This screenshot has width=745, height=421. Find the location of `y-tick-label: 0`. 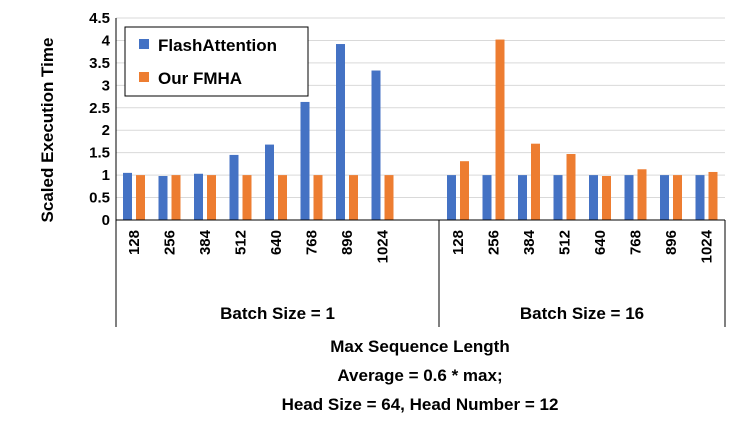

y-tick-label: 0 is located at coordinates (106, 220).